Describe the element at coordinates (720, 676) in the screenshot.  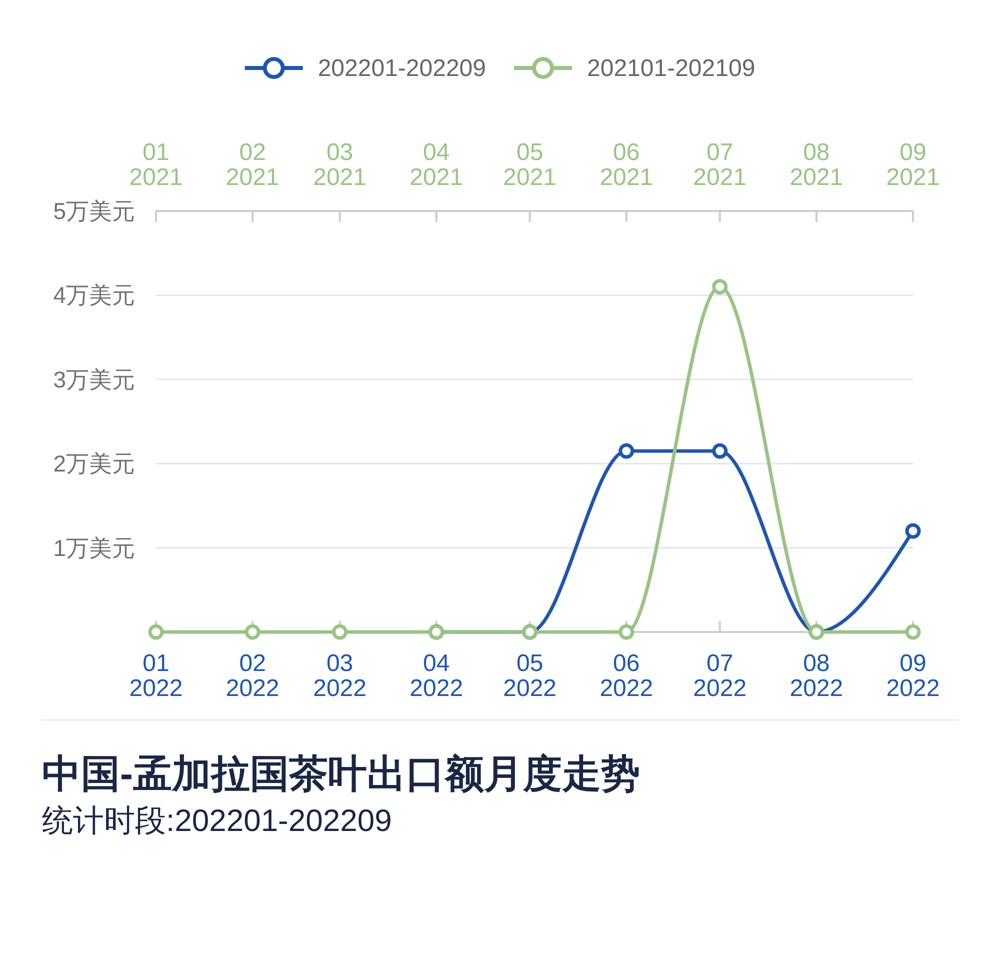
I see `x-tick-label: 07 2022` at that location.